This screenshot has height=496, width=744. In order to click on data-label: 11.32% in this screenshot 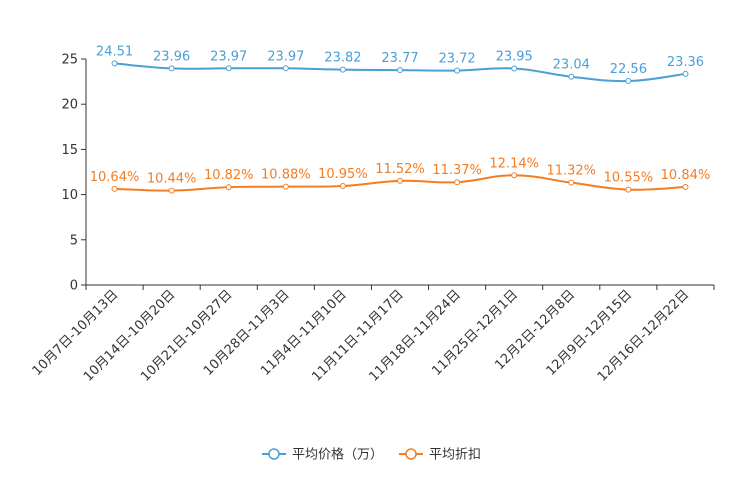, I will do `click(571, 171)`.